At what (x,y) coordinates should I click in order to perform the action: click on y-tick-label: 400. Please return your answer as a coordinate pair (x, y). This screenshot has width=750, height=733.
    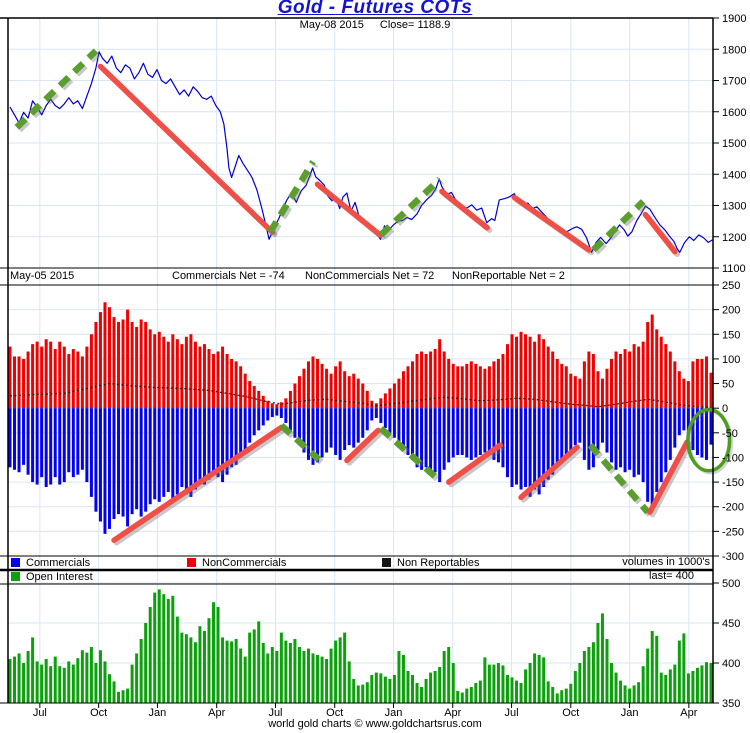
    Looking at the image, I should click on (731, 664).